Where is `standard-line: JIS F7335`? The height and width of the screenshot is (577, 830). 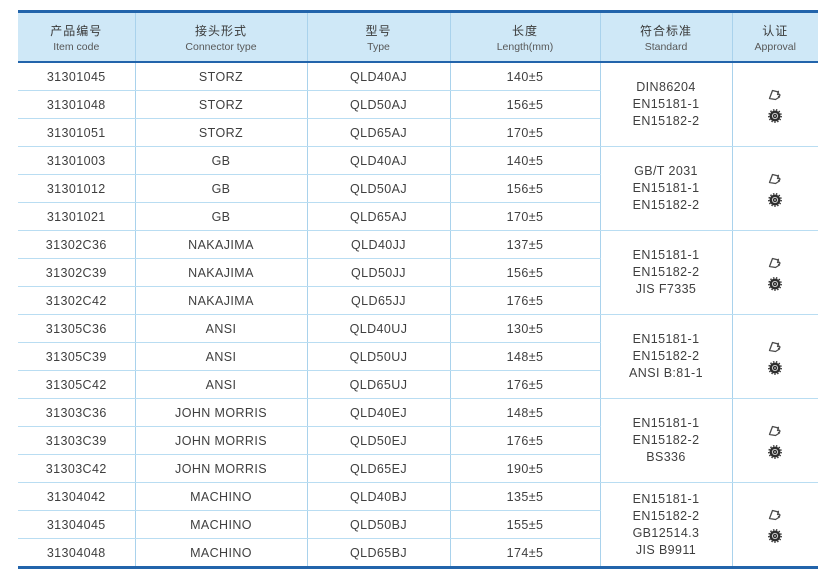
standard-line: JIS F7335 is located at coordinates (666, 289).